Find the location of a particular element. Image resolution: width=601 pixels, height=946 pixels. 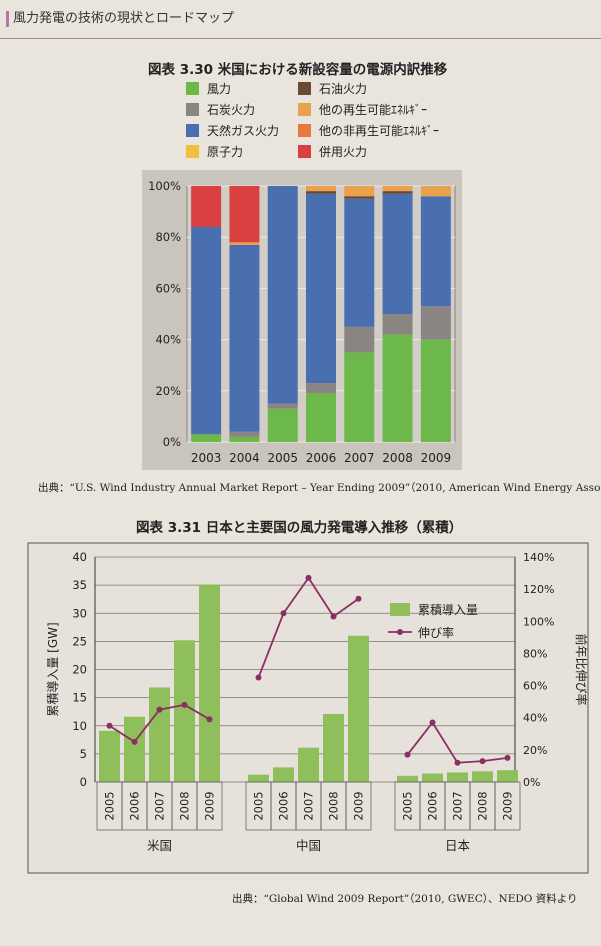

chart2-ytick-label: 5 is located at coordinates (83, 754).